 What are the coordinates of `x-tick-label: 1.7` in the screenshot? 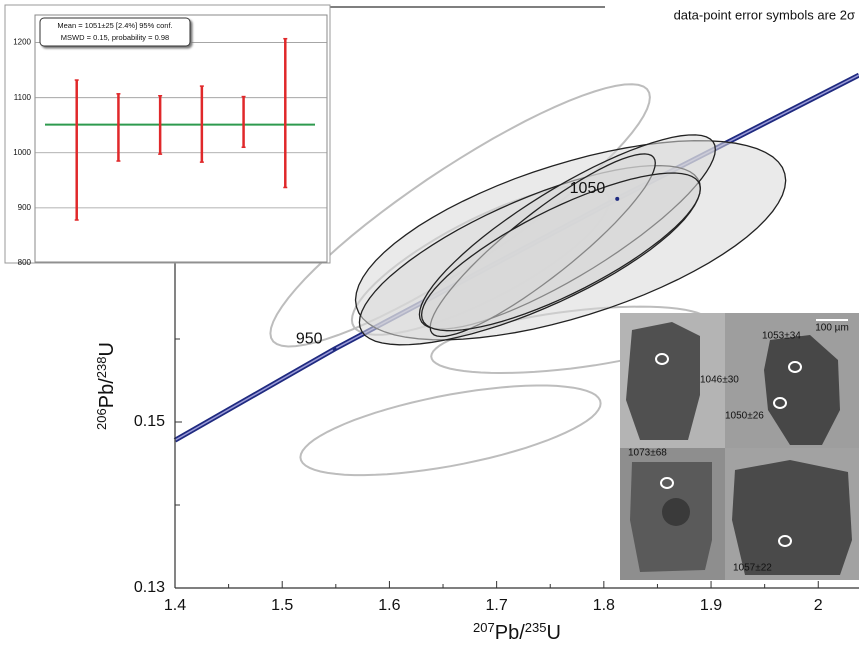 It's located at (497, 605).